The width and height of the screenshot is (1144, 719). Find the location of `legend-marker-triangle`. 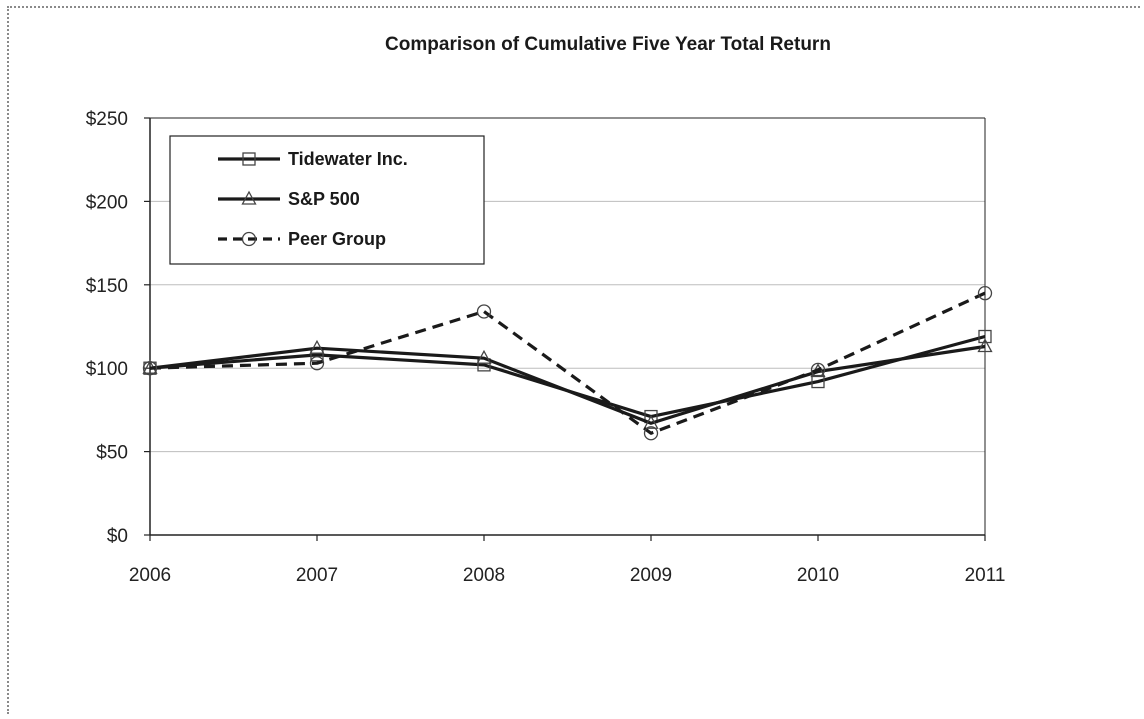

legend-marker-triangle is located at coordinates (249, 197).